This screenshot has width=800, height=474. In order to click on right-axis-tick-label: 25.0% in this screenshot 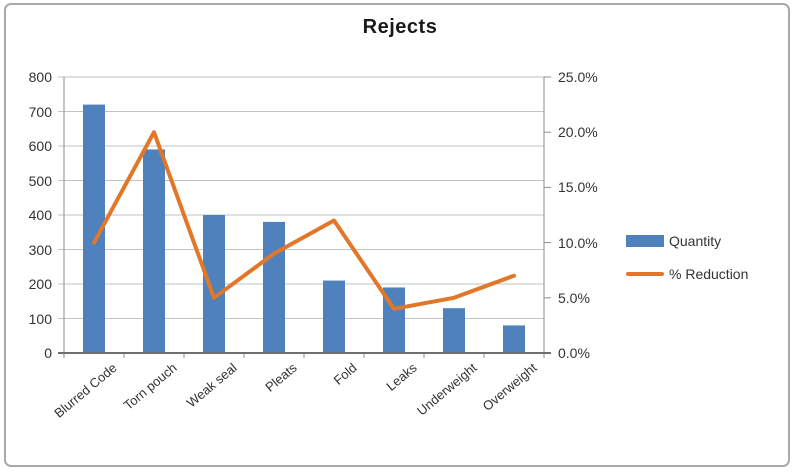, I will do `click(578, 77)`.